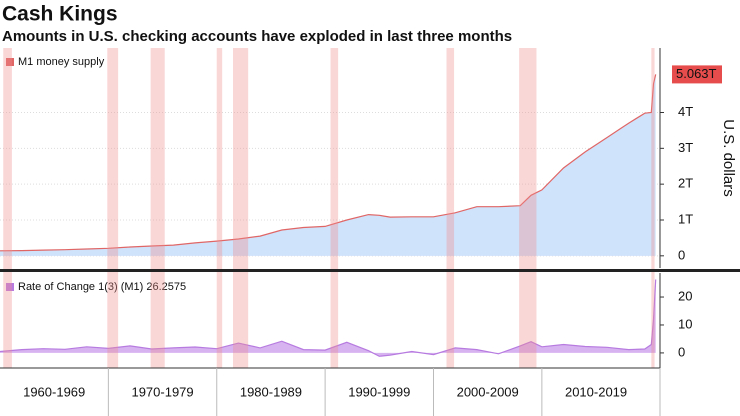 The image size is (740, 416). What do you see at coordinates (685, 147) in the screenshot?
I see `y-tick-label: 3T` at bounding box center [685, 147].